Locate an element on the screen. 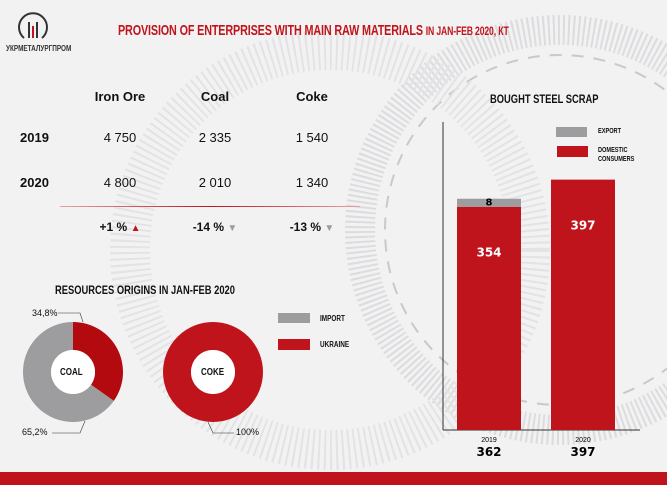 This screenshot has width=667, height=485. row-year-2020: 2020 is located at coordinates (34, 182).